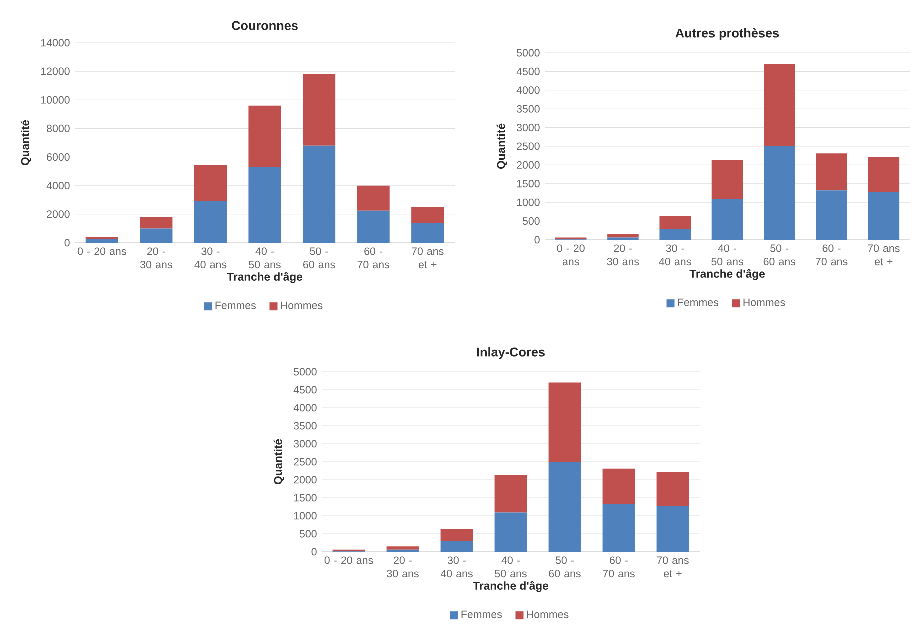 The width and height of the screenshot is (915, 638). What do you see at coordinates (728, 34) in the screenshot?
I see `chart-title: Autres prothèses` at bounding box center [728, 34].